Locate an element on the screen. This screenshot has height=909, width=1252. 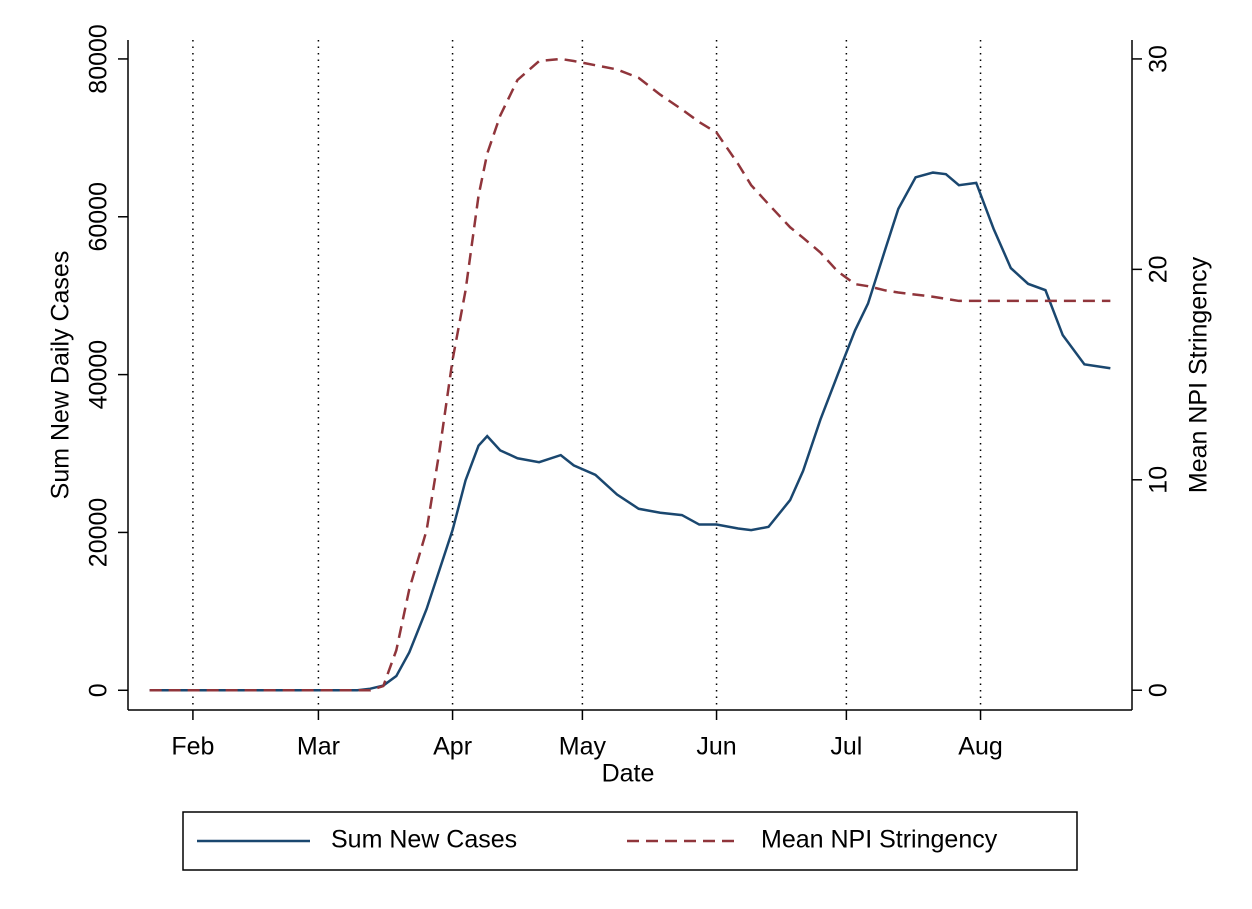
y-tick-label: 60000 is located at coordinates (99, 217).